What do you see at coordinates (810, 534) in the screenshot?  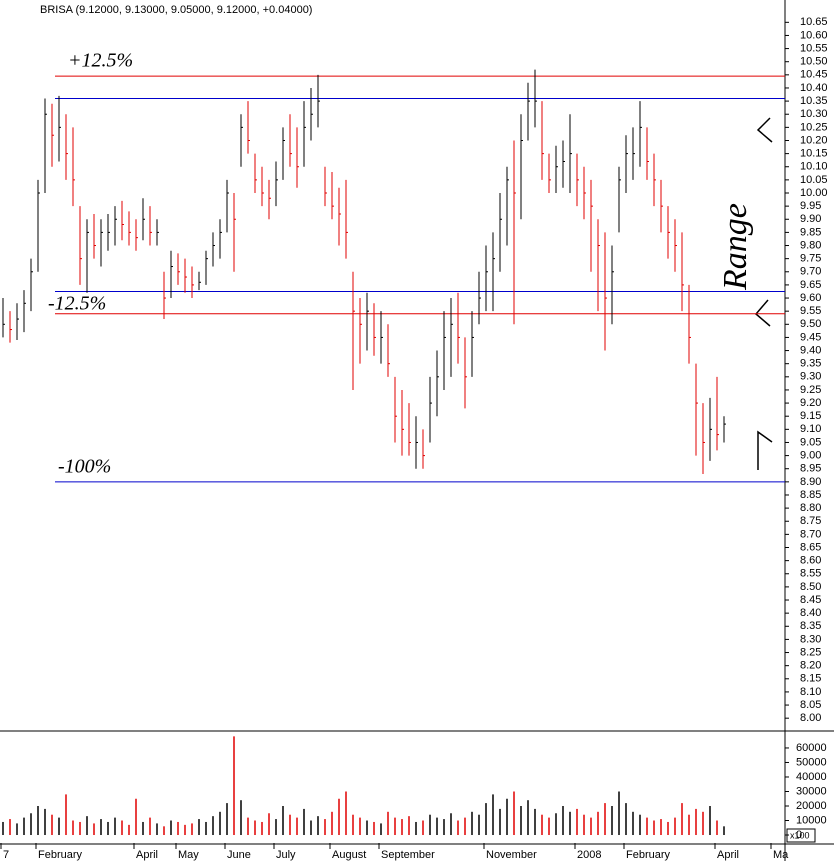 I see `y-tick-label: 8.70` at bounding box center [810, 534].